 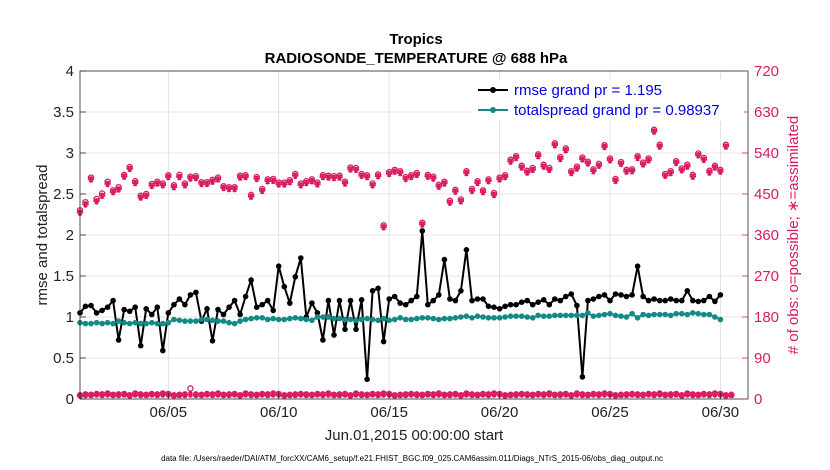 What do you see at coordinates (493, 90) in the screenshot?
I see `legend-rmse-marker` at bounding box center [493, 90].